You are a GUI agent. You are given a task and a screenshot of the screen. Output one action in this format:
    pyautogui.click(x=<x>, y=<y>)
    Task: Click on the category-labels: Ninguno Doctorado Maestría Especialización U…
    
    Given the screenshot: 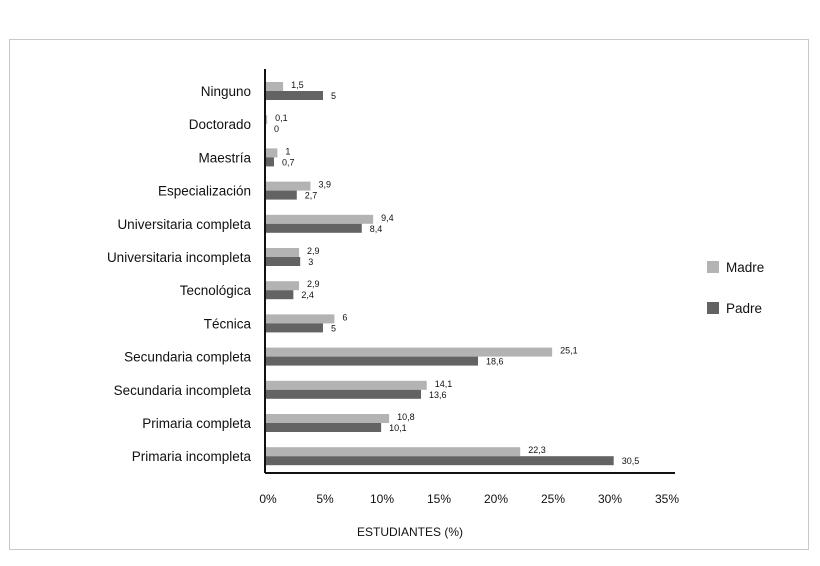 What is the action you would take?
    pyautogui.click(x=179, y=274)
    